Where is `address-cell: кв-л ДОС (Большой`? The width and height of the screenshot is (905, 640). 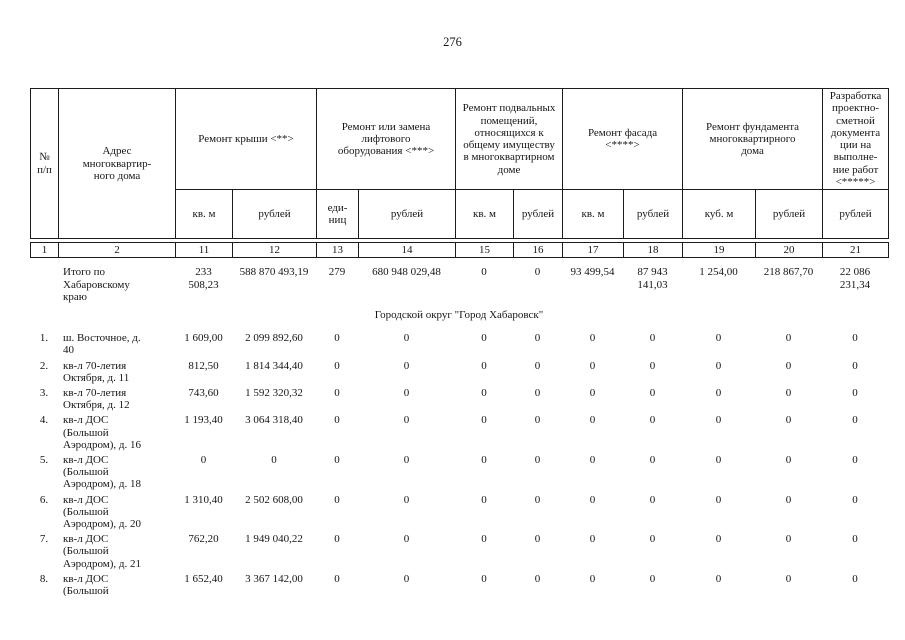
address-cell: кв-л ДОС (Большой is located at coordinates (86, 585).